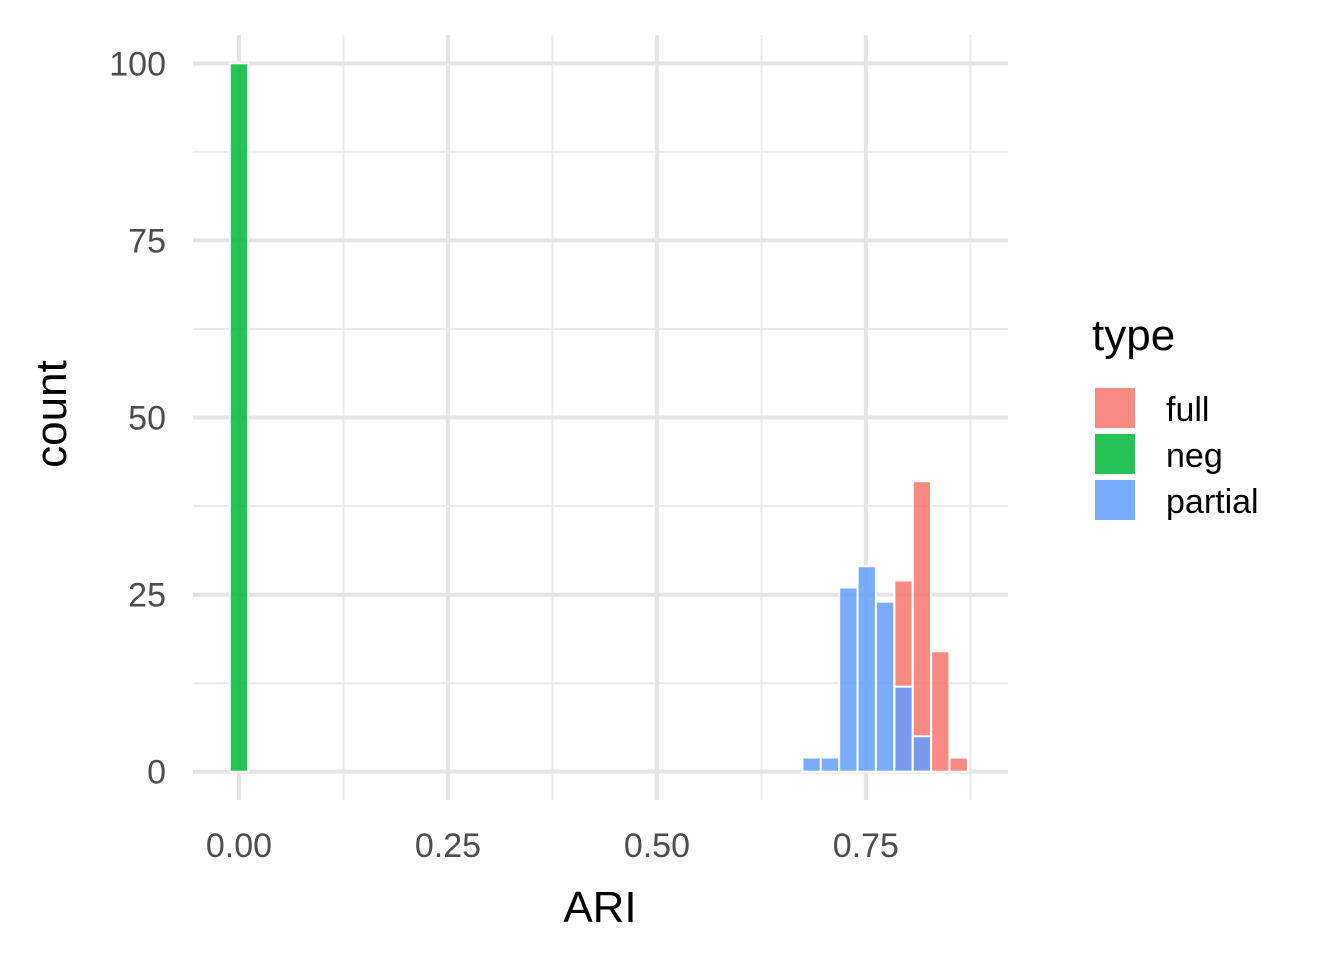 The height and width of the screenshot is (960, 1344). Describe the element at coordinates (1133, 335) in the screenshot. I see `legend-title: type` at that location.